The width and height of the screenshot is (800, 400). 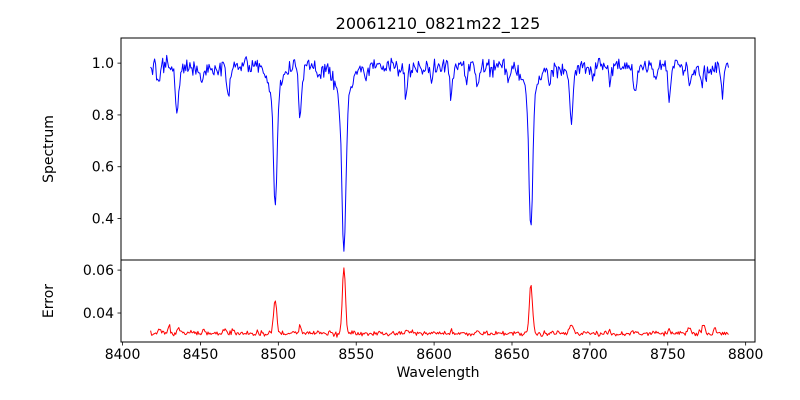 I want to click on chart-title: 20061210_0821m22_125, so click(x=438, y=23).